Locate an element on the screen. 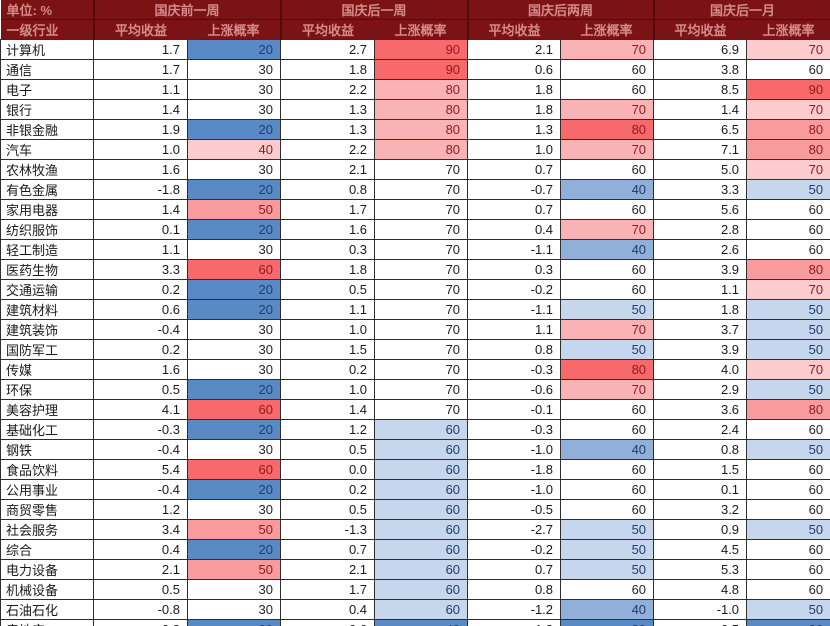 This screenshot has width=830, height=626. table-row: 美容护理 4.1 60 1.4 70 -0.1 60 3.6 80 is located at coordinates (415, 409).